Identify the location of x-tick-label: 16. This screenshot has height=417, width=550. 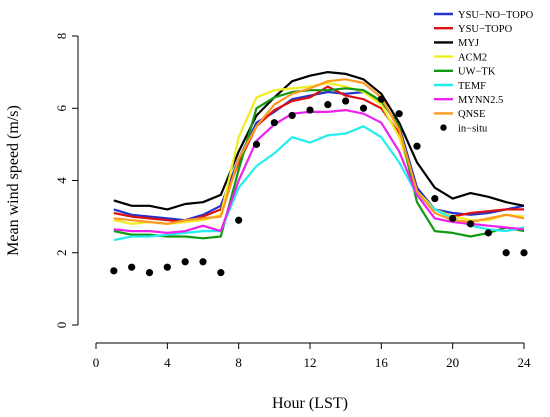
(382, 362).